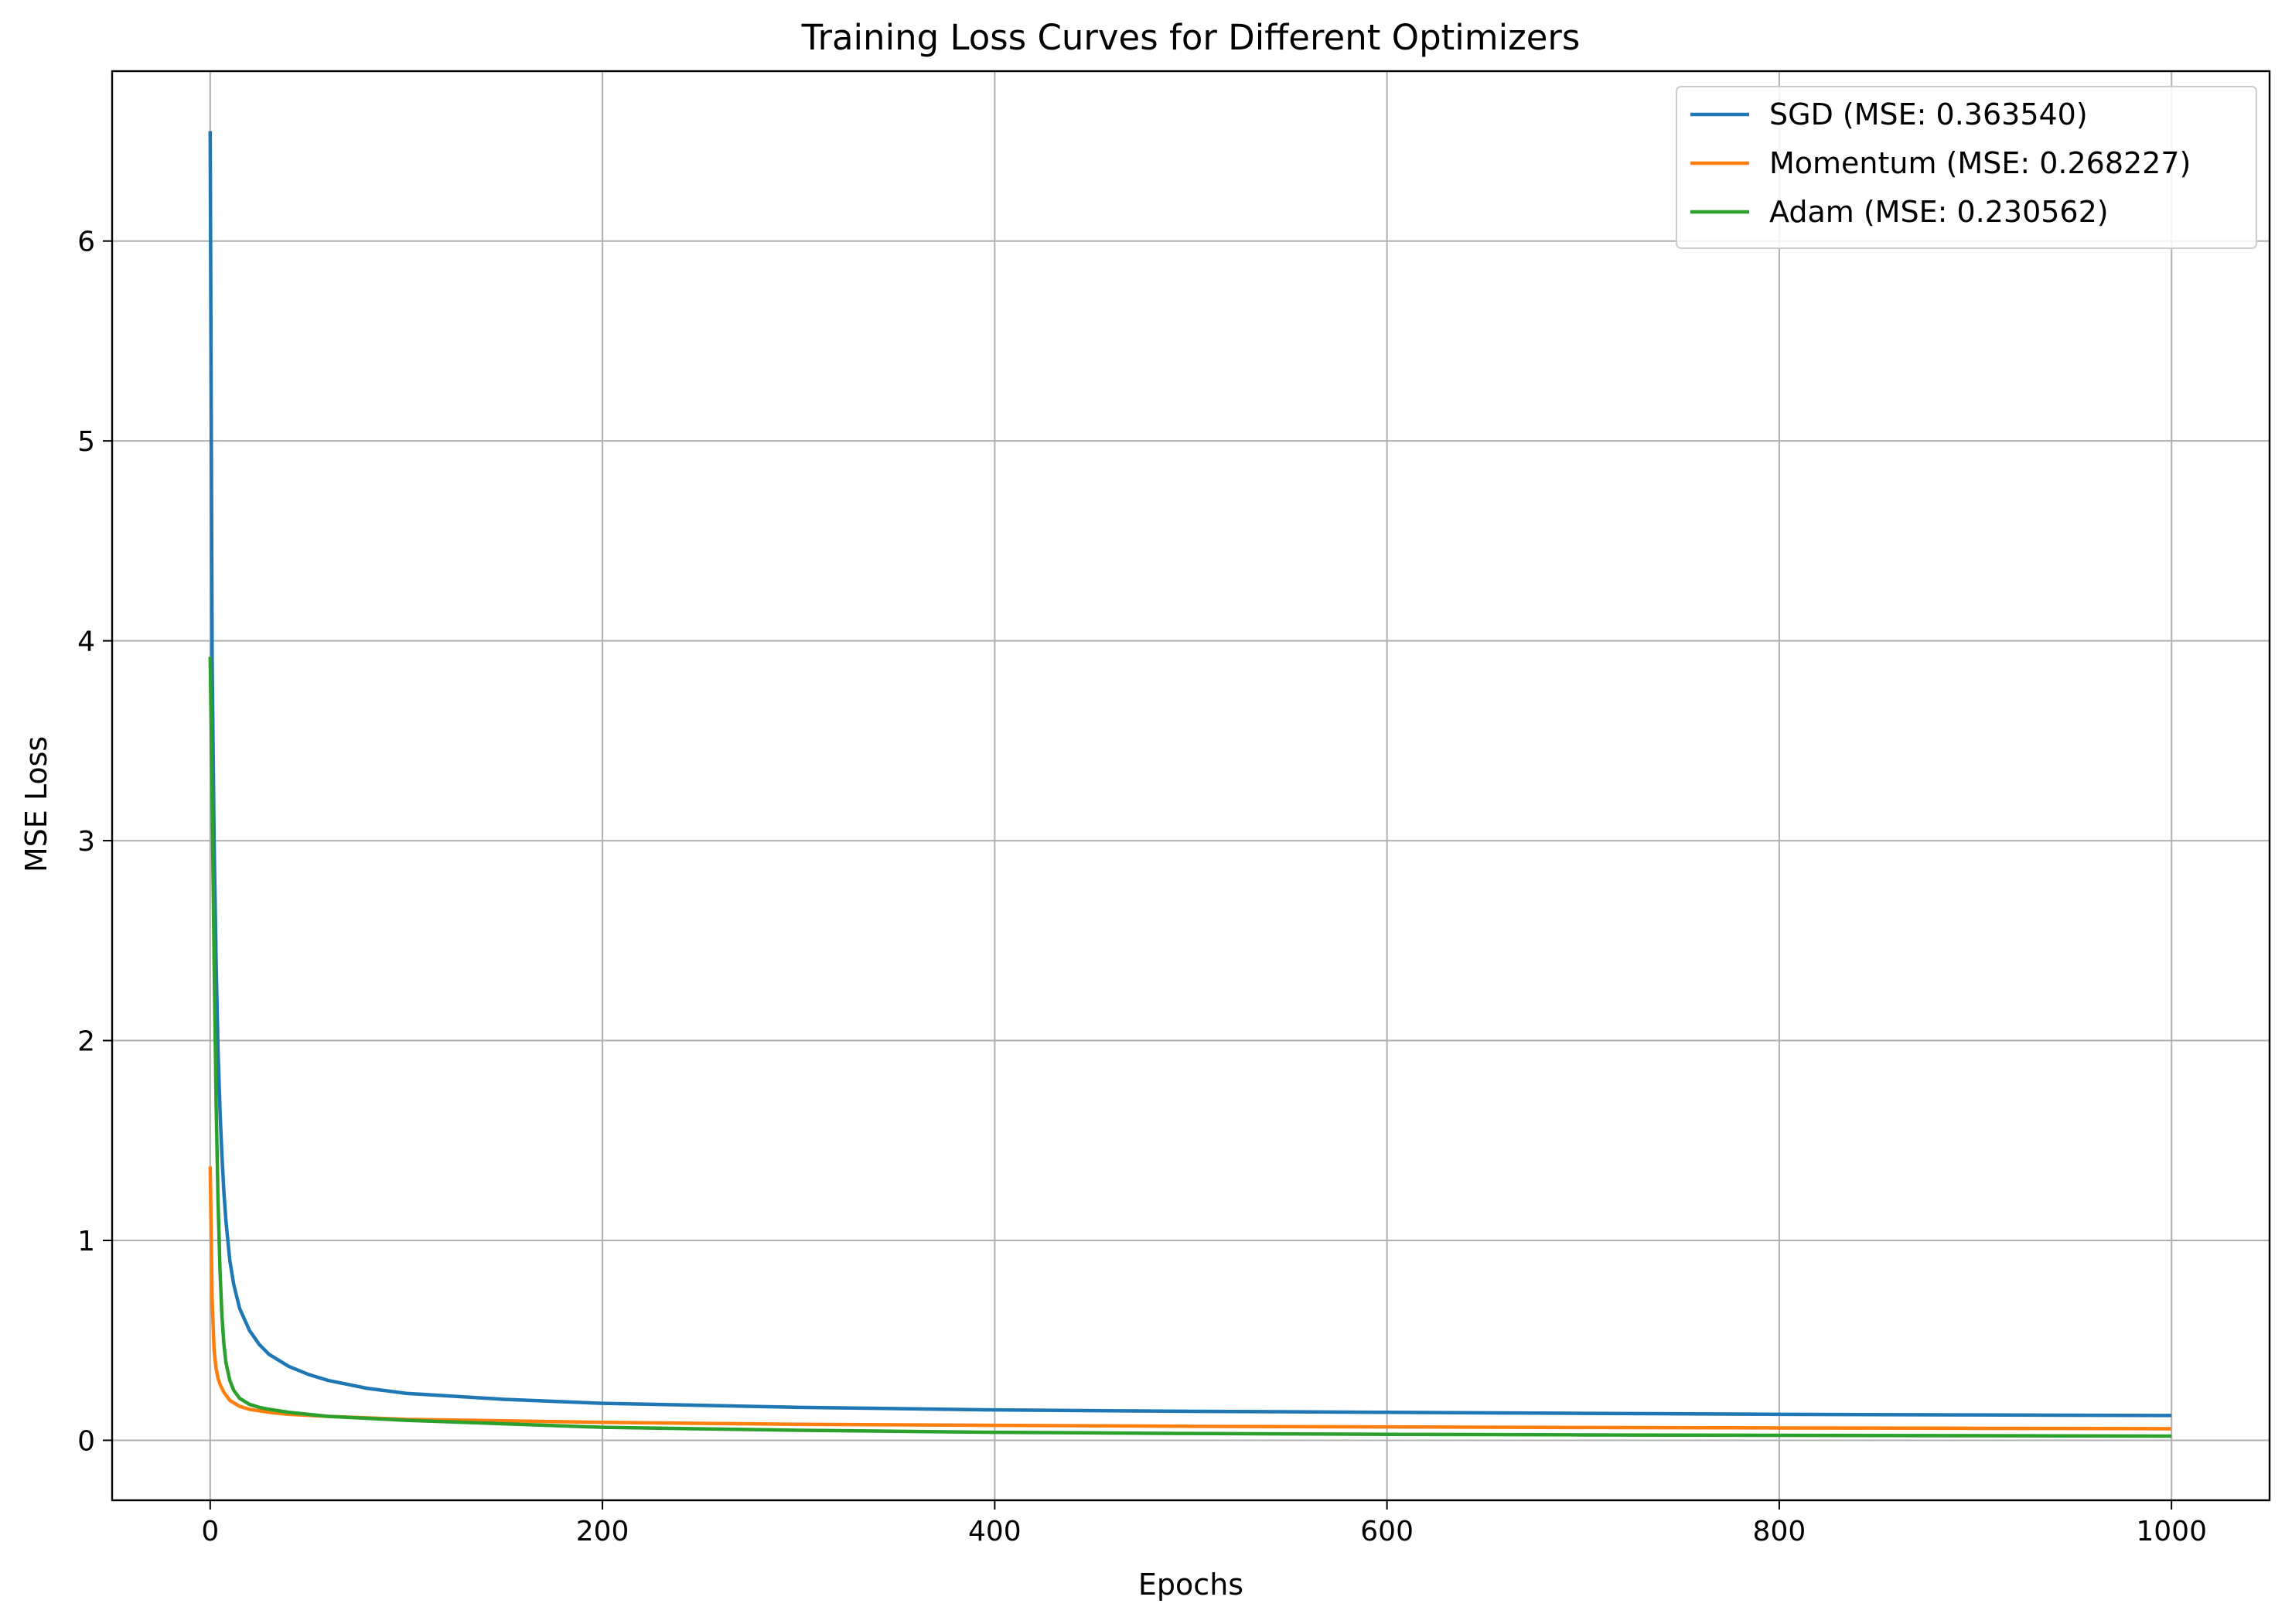  I want to click on x-tick-label: 600, so click(1387, 1531).